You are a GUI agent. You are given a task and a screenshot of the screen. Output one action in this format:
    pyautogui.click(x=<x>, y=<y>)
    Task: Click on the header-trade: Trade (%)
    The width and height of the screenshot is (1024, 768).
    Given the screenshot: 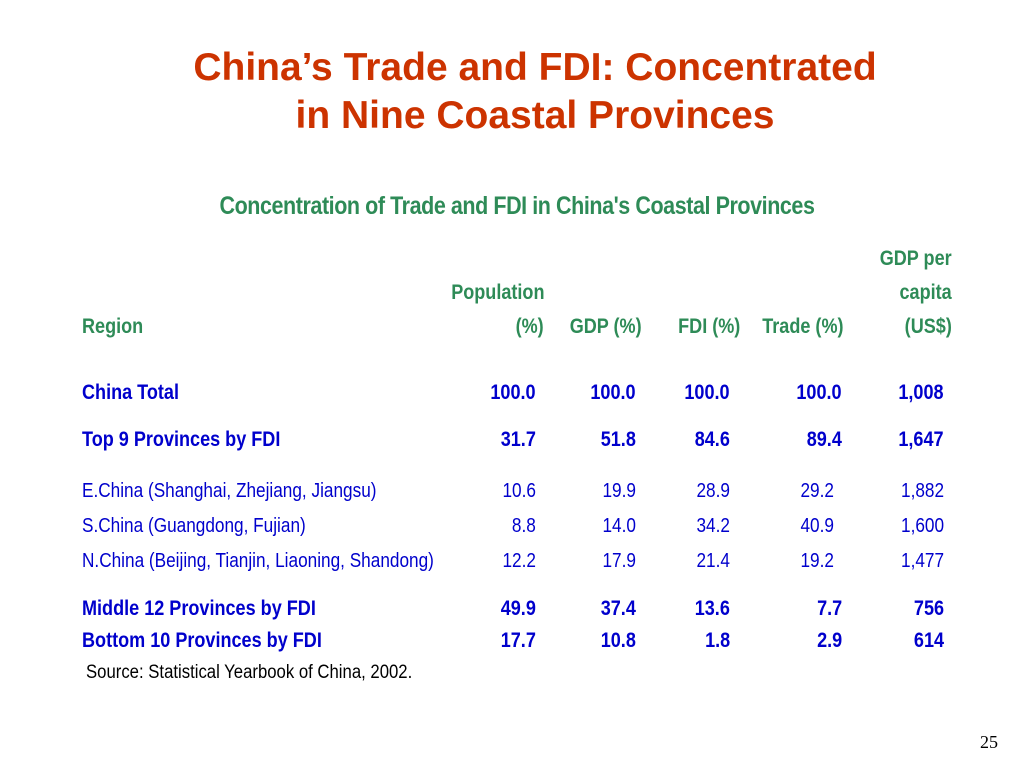 What is the action you would take?
    pyautogui.click(x=803, y=326)
    